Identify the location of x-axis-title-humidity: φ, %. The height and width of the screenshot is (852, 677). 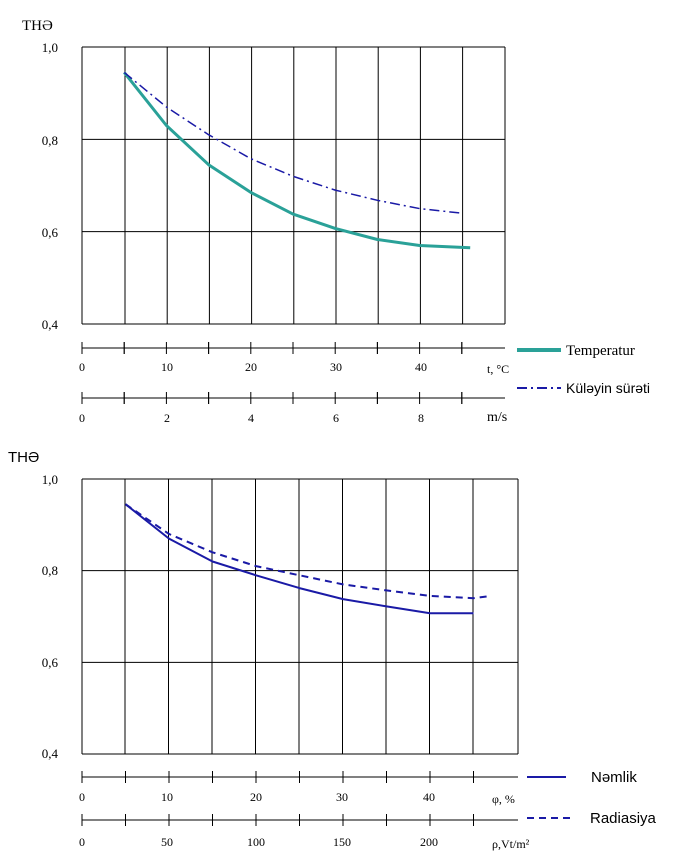
(503, 799).